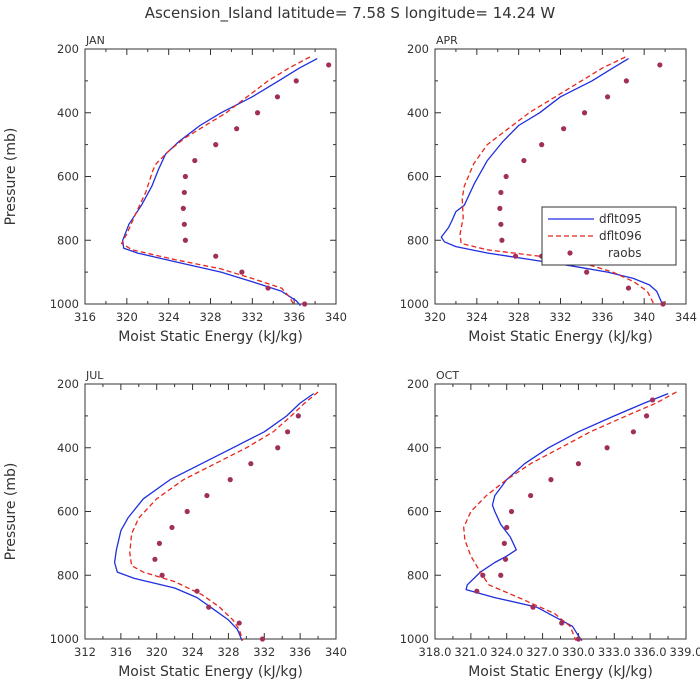  Describe the element at coordinates (435, 652) in the screenshot. I see `x-tick-label: 318.0` at that location.